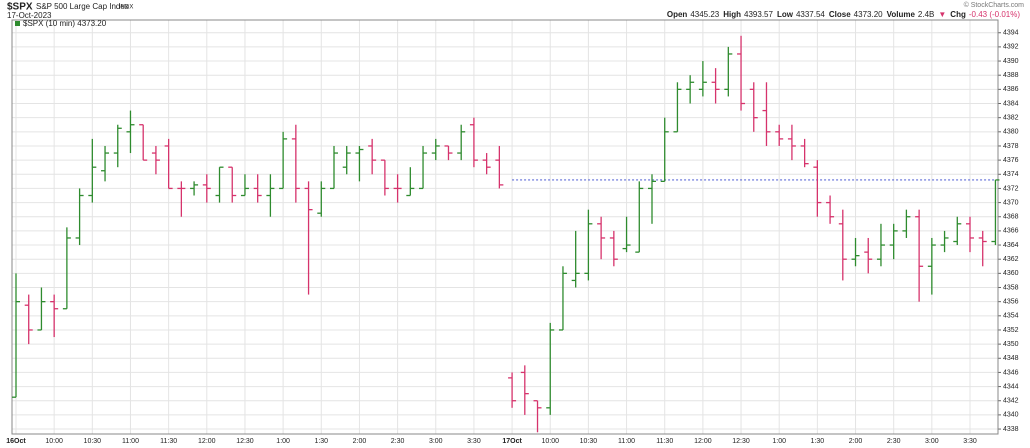 Image resolution: width=1030 pixels, height=448 pixels. Describe the element at coordinates (1011, 358) in the screenshot. I see `y-tick-label: 4348` at that location.